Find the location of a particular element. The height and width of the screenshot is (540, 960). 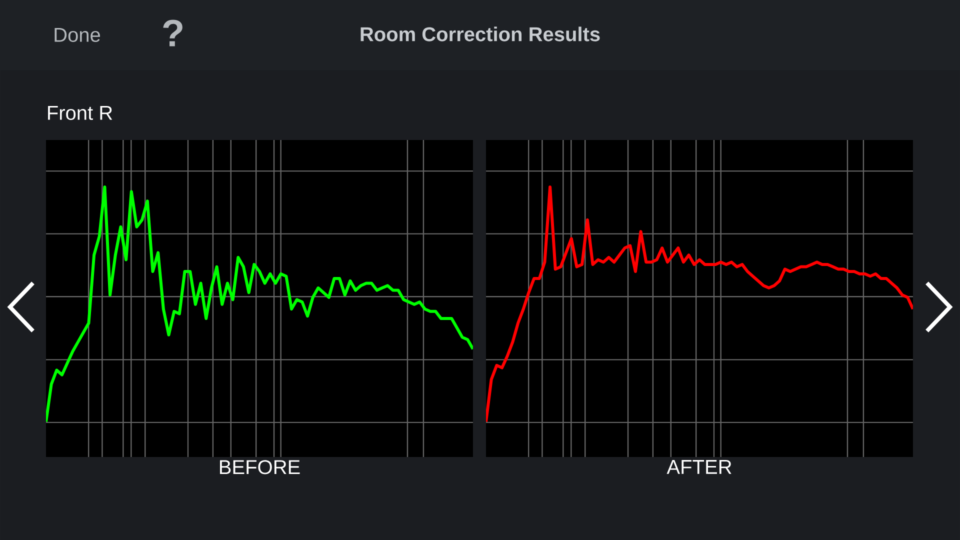

text: Done is located at coordinates (77, 35).